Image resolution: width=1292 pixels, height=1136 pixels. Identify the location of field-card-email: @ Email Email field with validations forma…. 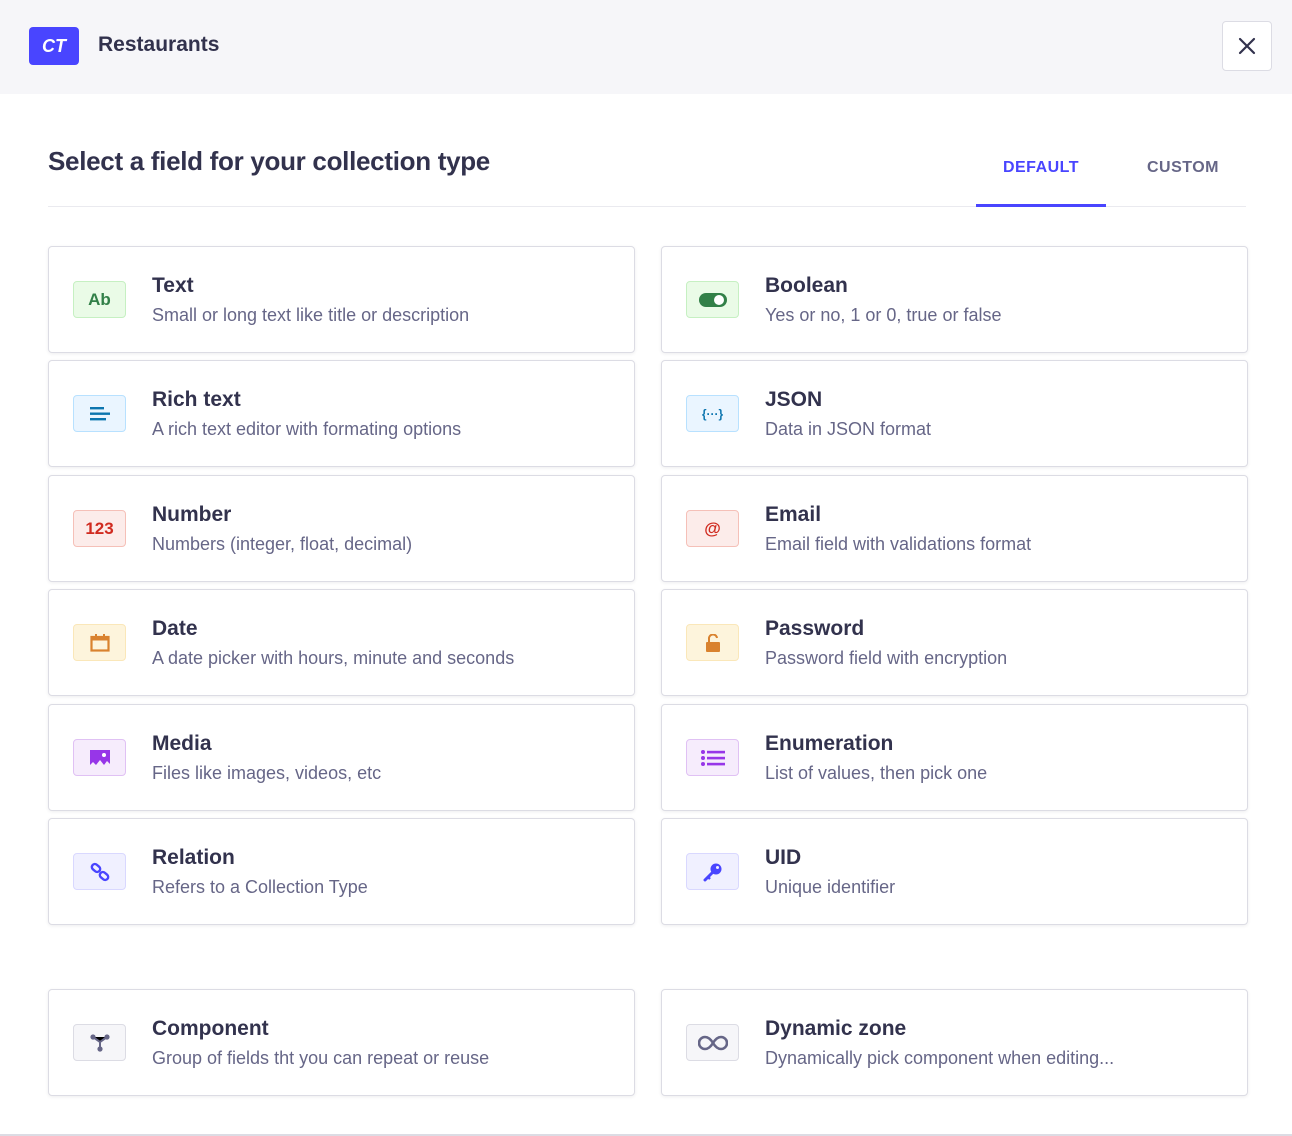
(954, 528).